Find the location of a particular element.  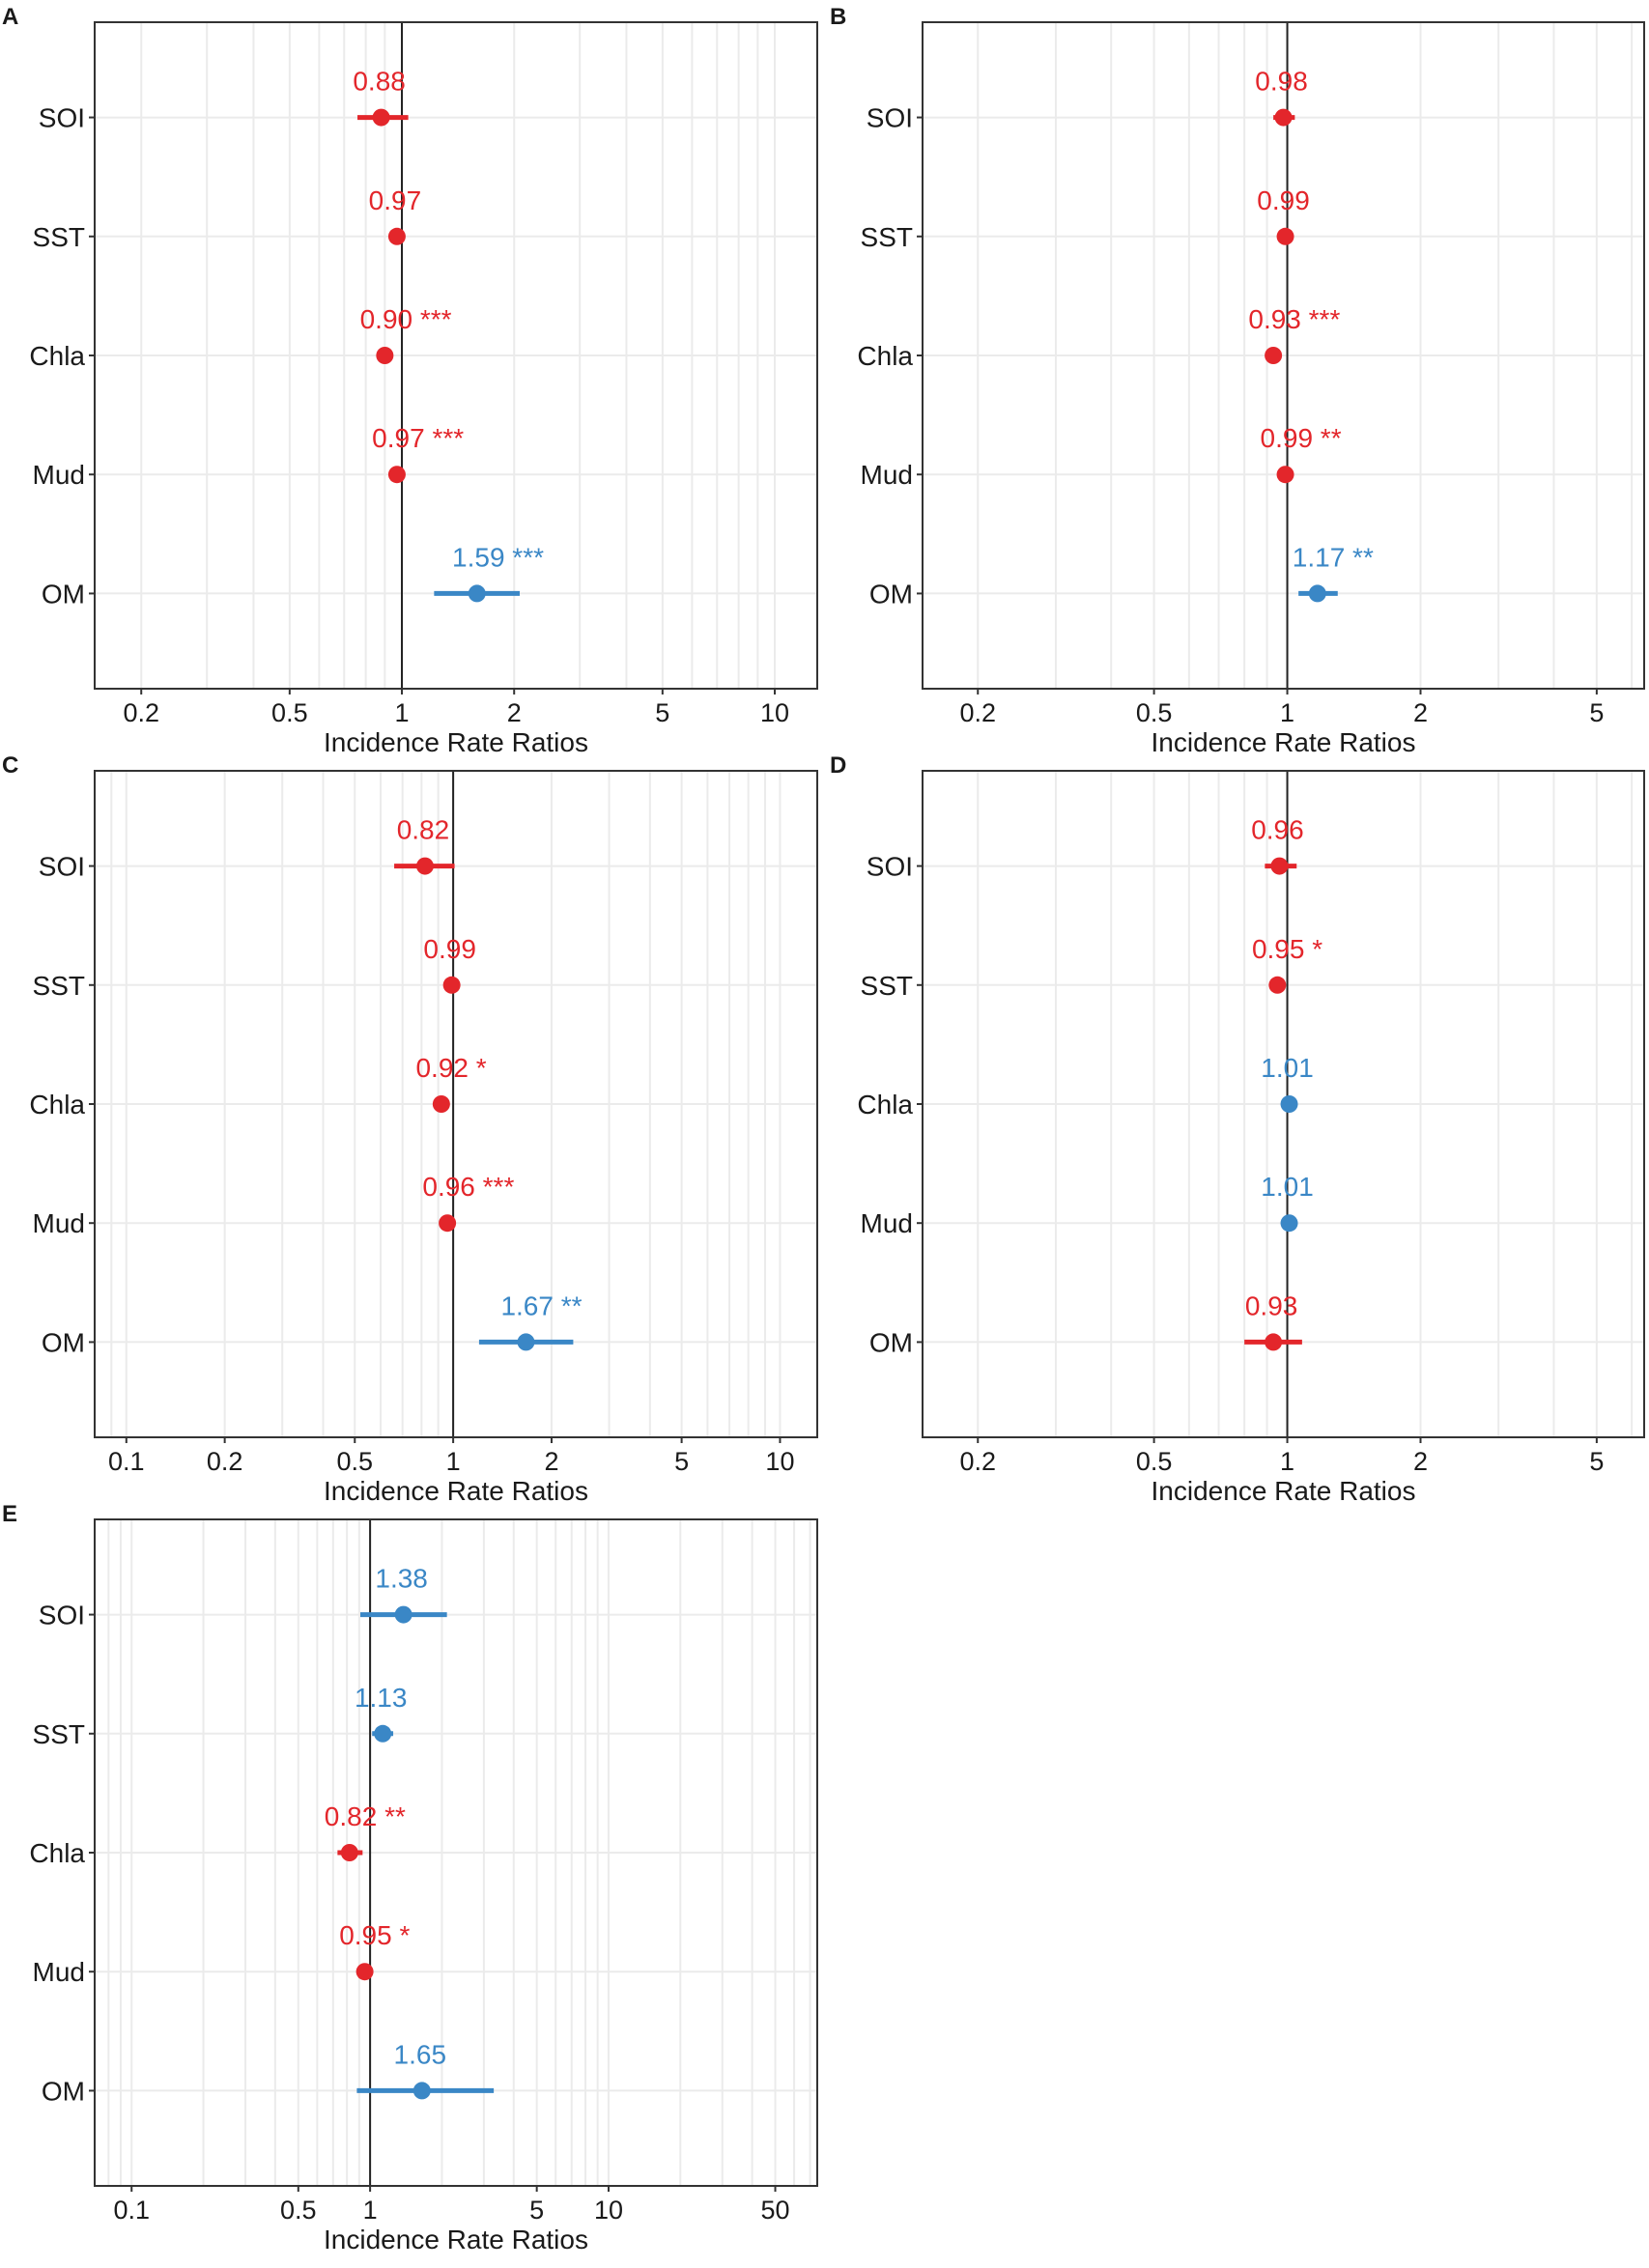

estimate-label: 0.93 *** is located at coordinates (1294, 319).